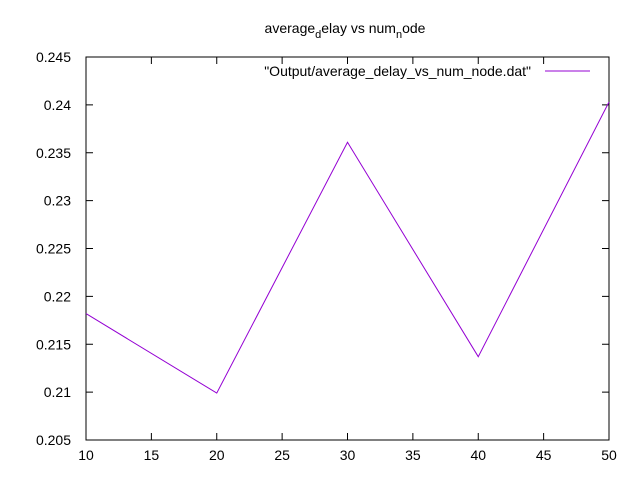 The width and height of the screenshot is (640, 480). What do you see at coordinates (397, 71) in the screenshot?
I see `legend-label: "Output/average_delay_vs_num_node.dat"` at bounding box center [397, 71].